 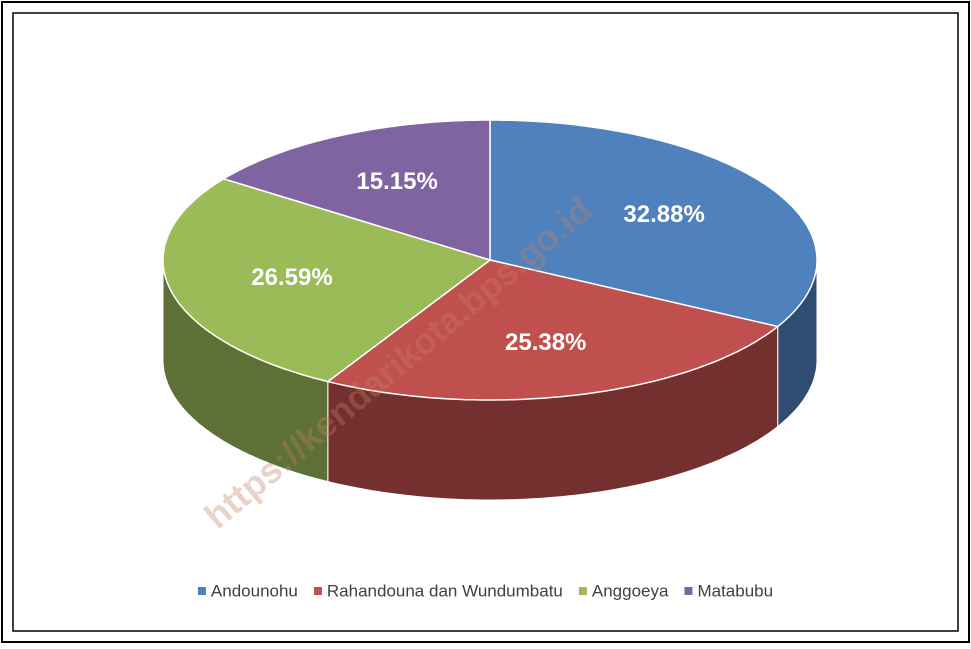 I want to click on data-label: 25.38%, so click(x=545, y=342).